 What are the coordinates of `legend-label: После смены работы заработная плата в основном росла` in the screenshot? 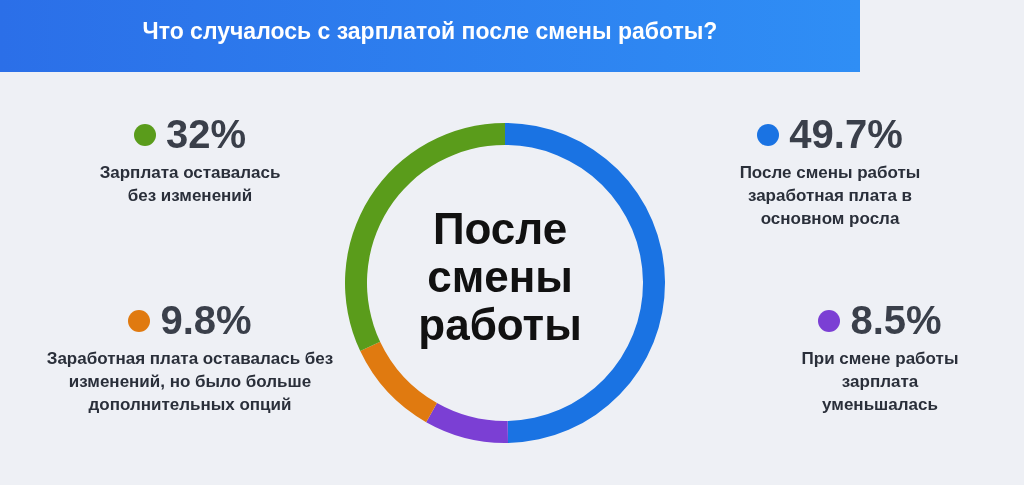 It's located at (830, 196).